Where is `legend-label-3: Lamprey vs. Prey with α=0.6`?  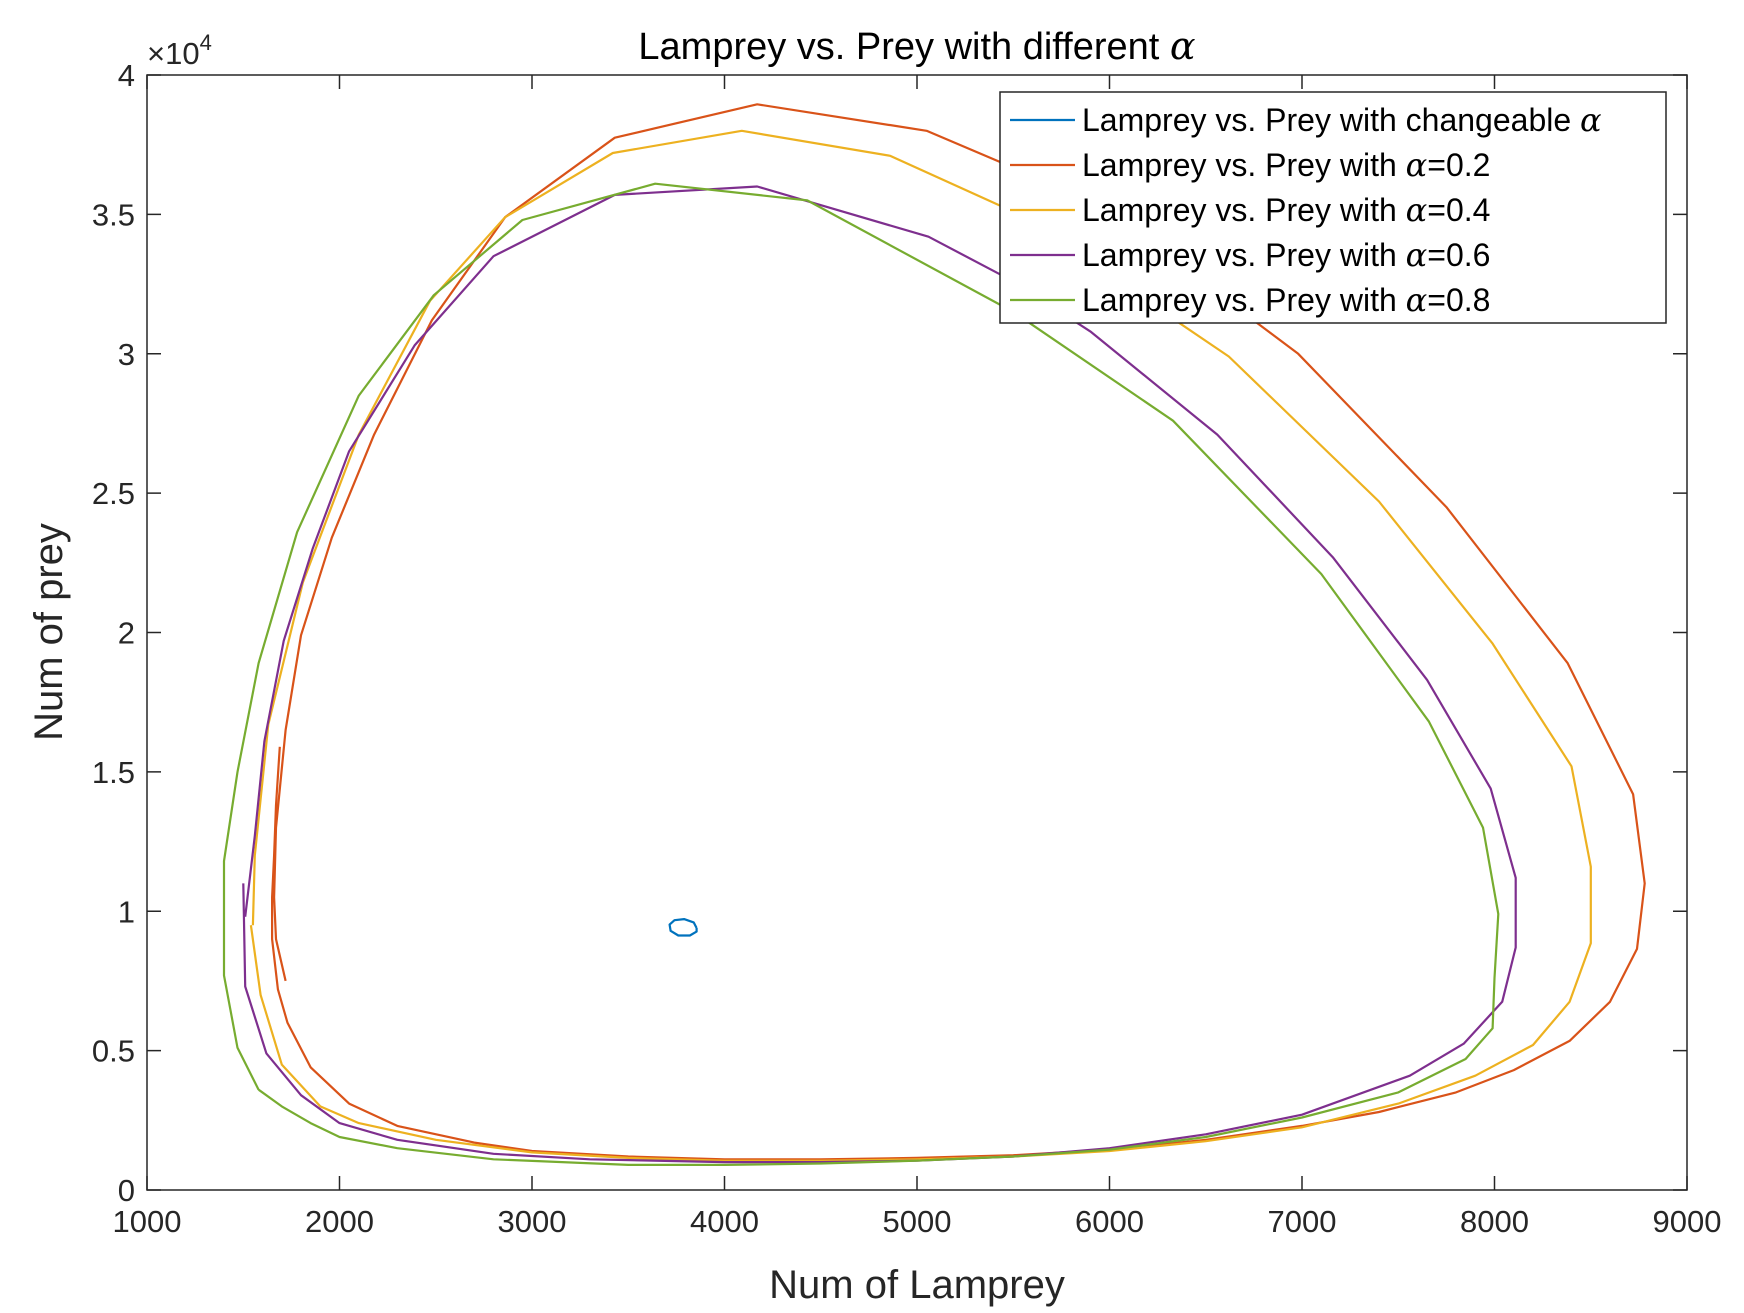 legend-label-3: Lamprey vs. Prey with α=0.6 is located at coordinates (1286, 255).